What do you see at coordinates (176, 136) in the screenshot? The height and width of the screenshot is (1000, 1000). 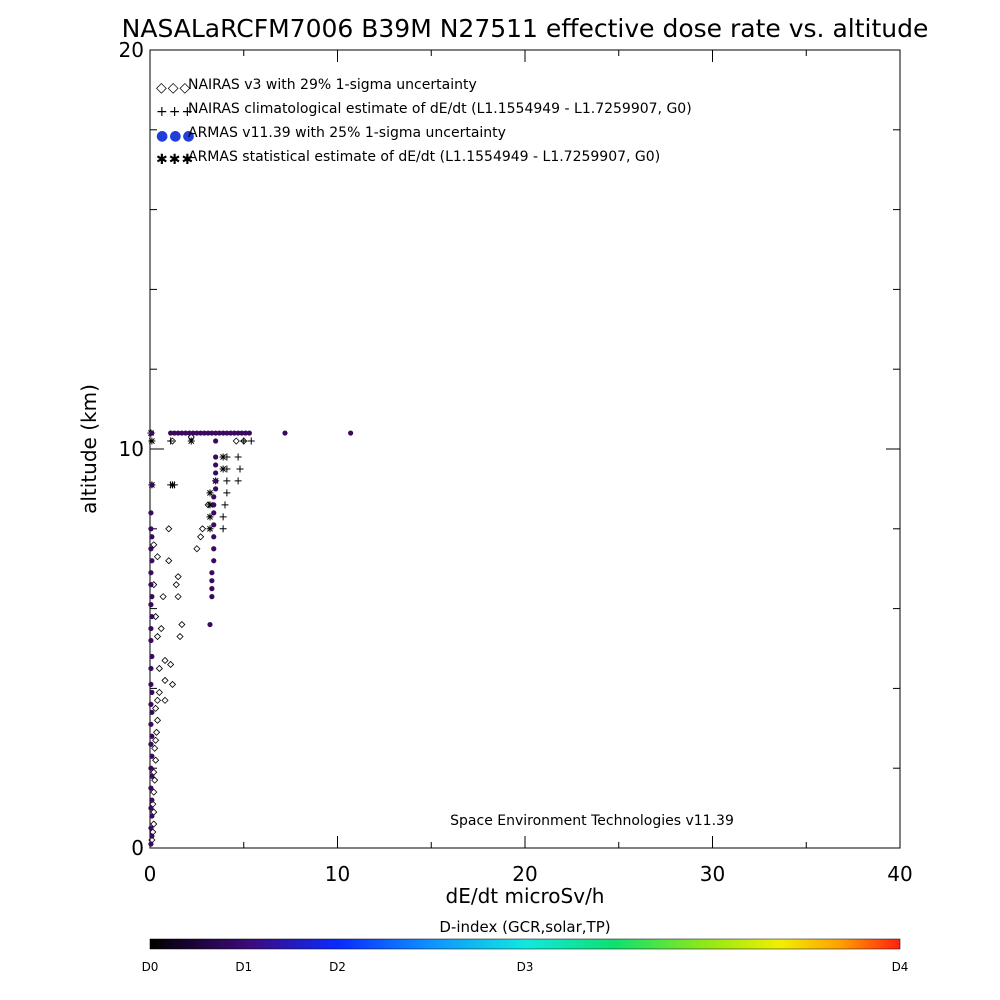 I see `legend-symbol: ●●●` at bounding box center [176, 136].